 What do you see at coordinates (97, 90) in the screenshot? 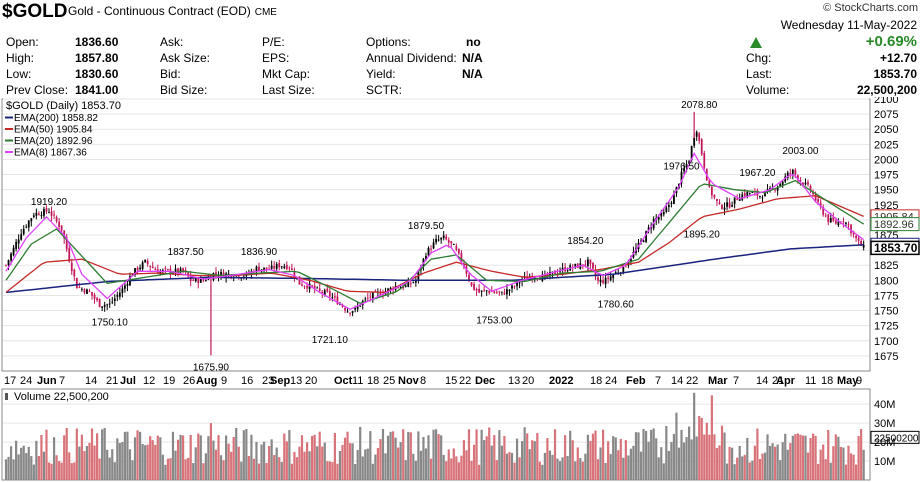
I see `prev-close-value: 1841.00` at bounding box center [97, 90].